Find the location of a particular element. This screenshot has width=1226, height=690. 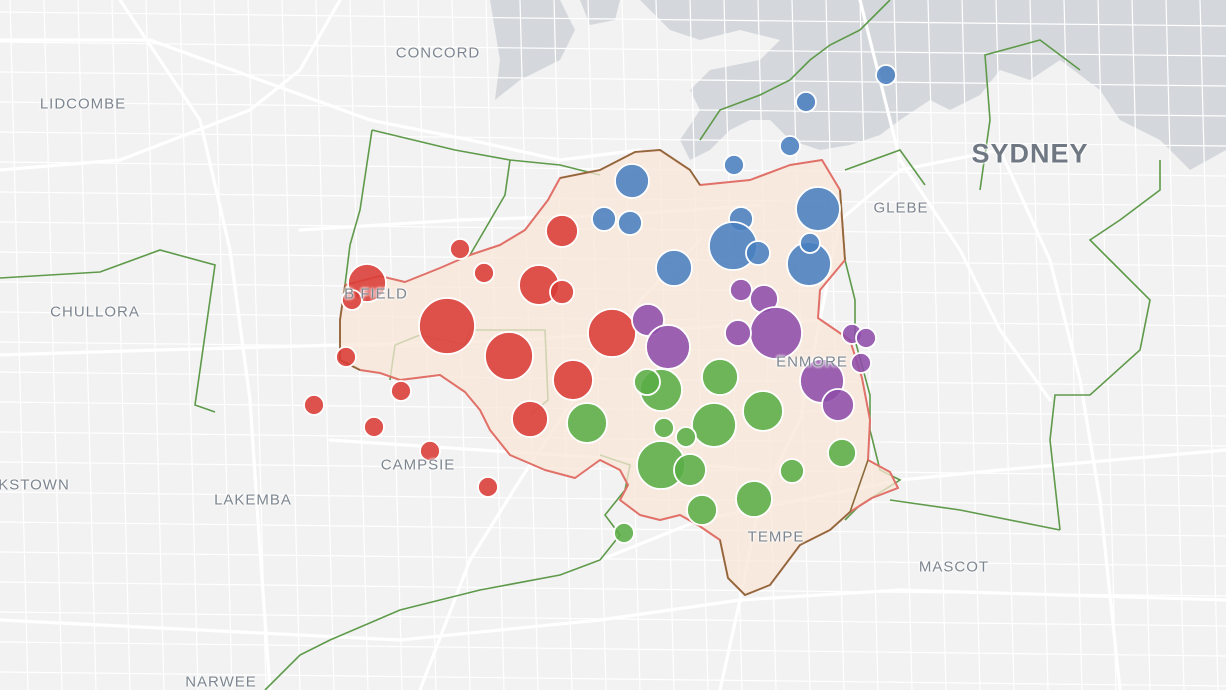

harbour-water is located at coordinates (858, 85).